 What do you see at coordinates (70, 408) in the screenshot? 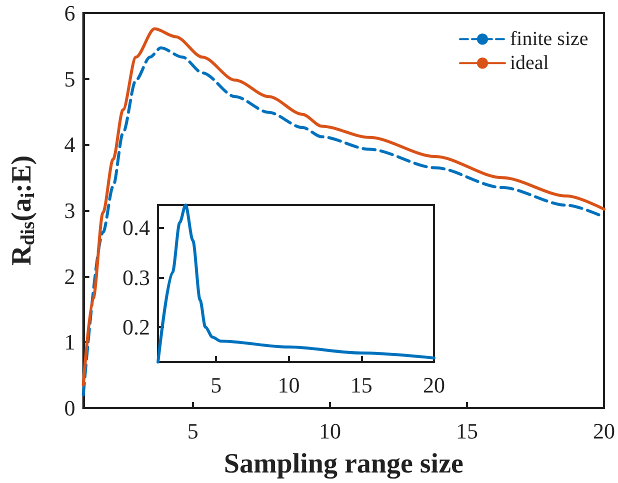
I see `y-tick-label: 0` at bounding box center [70, 408].